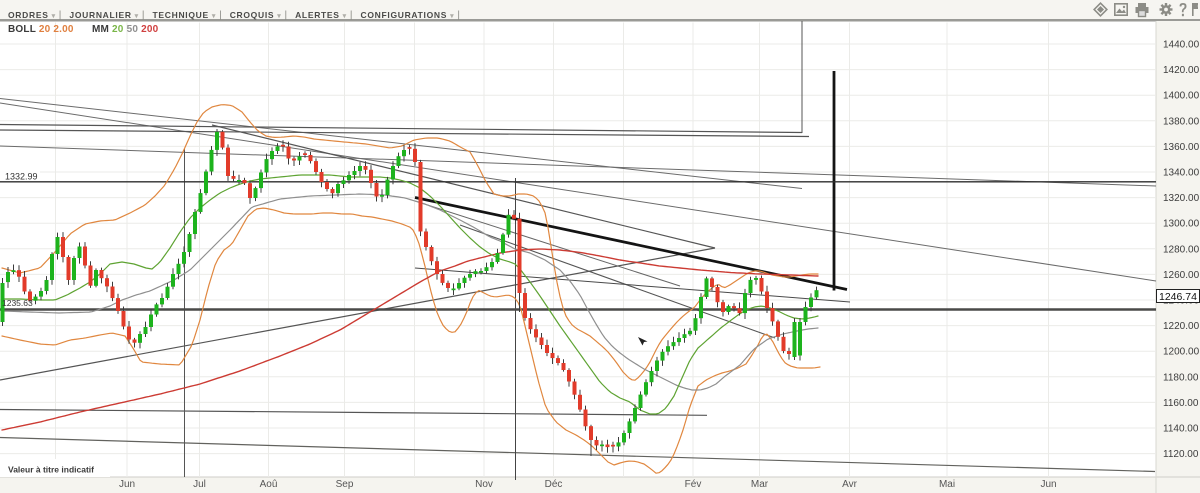 Image resolution: width=1200 pixels, height=493 pixels. I want to click on svg-text: 1160.00, so click(1181, 403).